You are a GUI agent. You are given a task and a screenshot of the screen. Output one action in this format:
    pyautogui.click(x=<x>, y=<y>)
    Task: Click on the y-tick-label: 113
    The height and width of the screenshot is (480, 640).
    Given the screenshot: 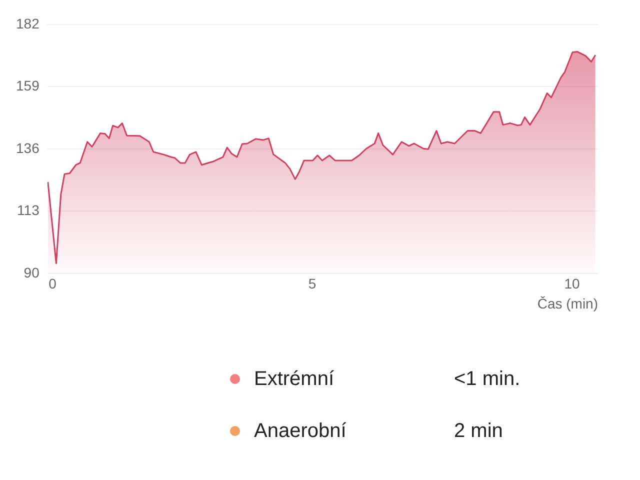 What is the action you would take?
    pyautogui.click(x=28, y=210)
    